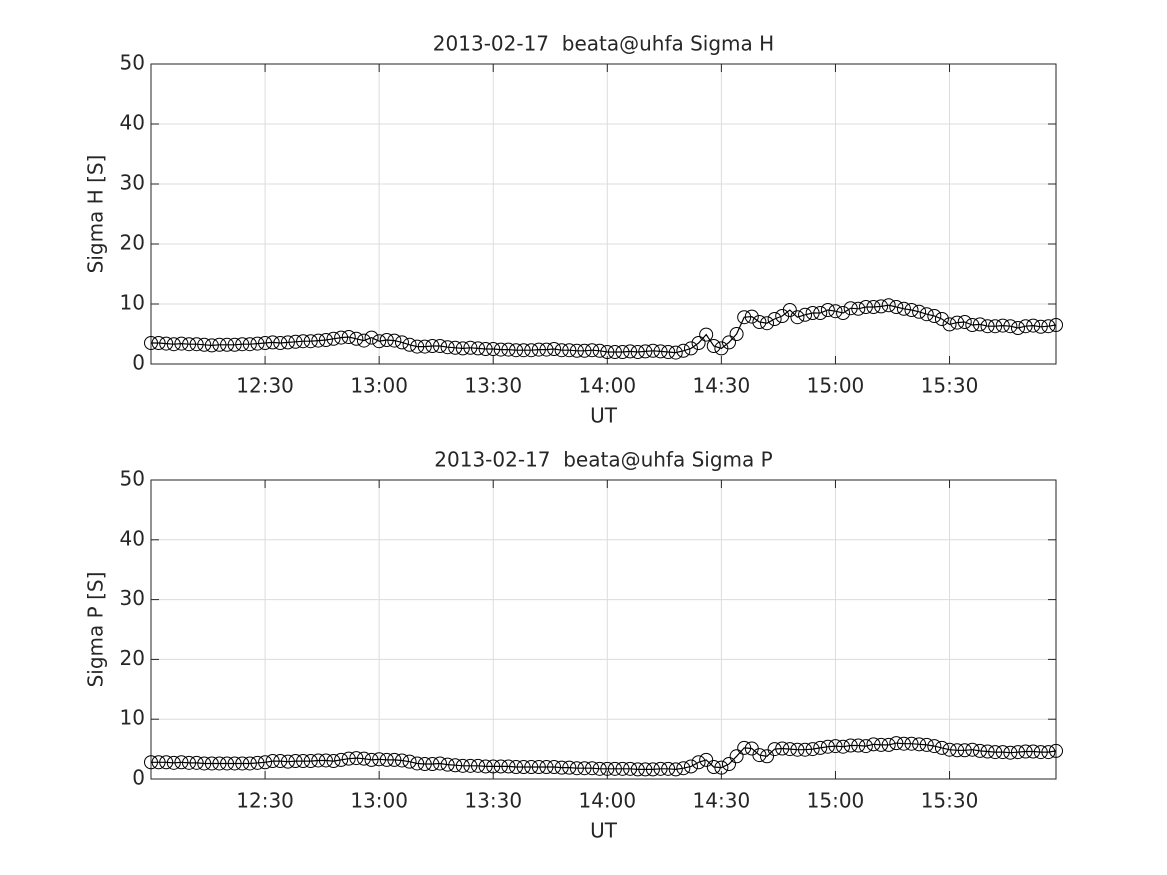  Describe the element at coordinates (493, 386) in the screenshot. I see `x-tick-label: 13:30` at that location.